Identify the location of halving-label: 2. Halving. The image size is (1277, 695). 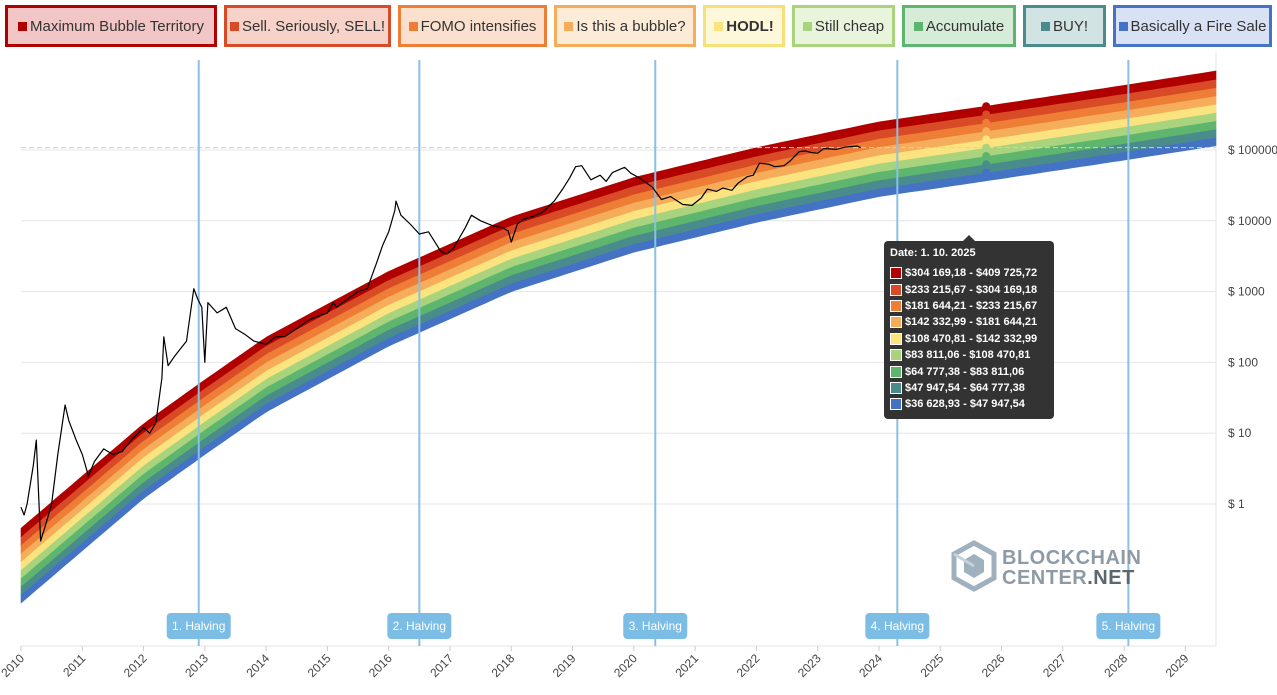
(419, 626).